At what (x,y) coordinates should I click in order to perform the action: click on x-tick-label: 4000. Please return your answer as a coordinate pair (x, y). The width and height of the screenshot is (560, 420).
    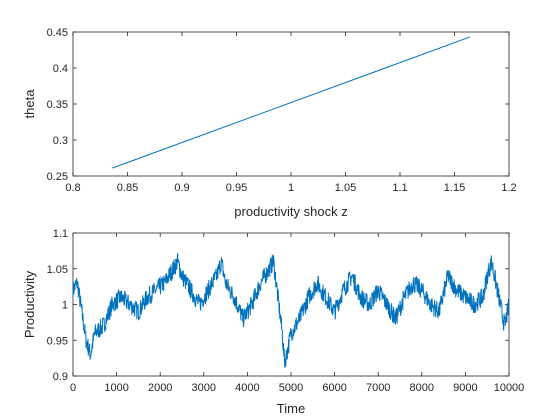
    Looking at the image, I should click on (247, 388).